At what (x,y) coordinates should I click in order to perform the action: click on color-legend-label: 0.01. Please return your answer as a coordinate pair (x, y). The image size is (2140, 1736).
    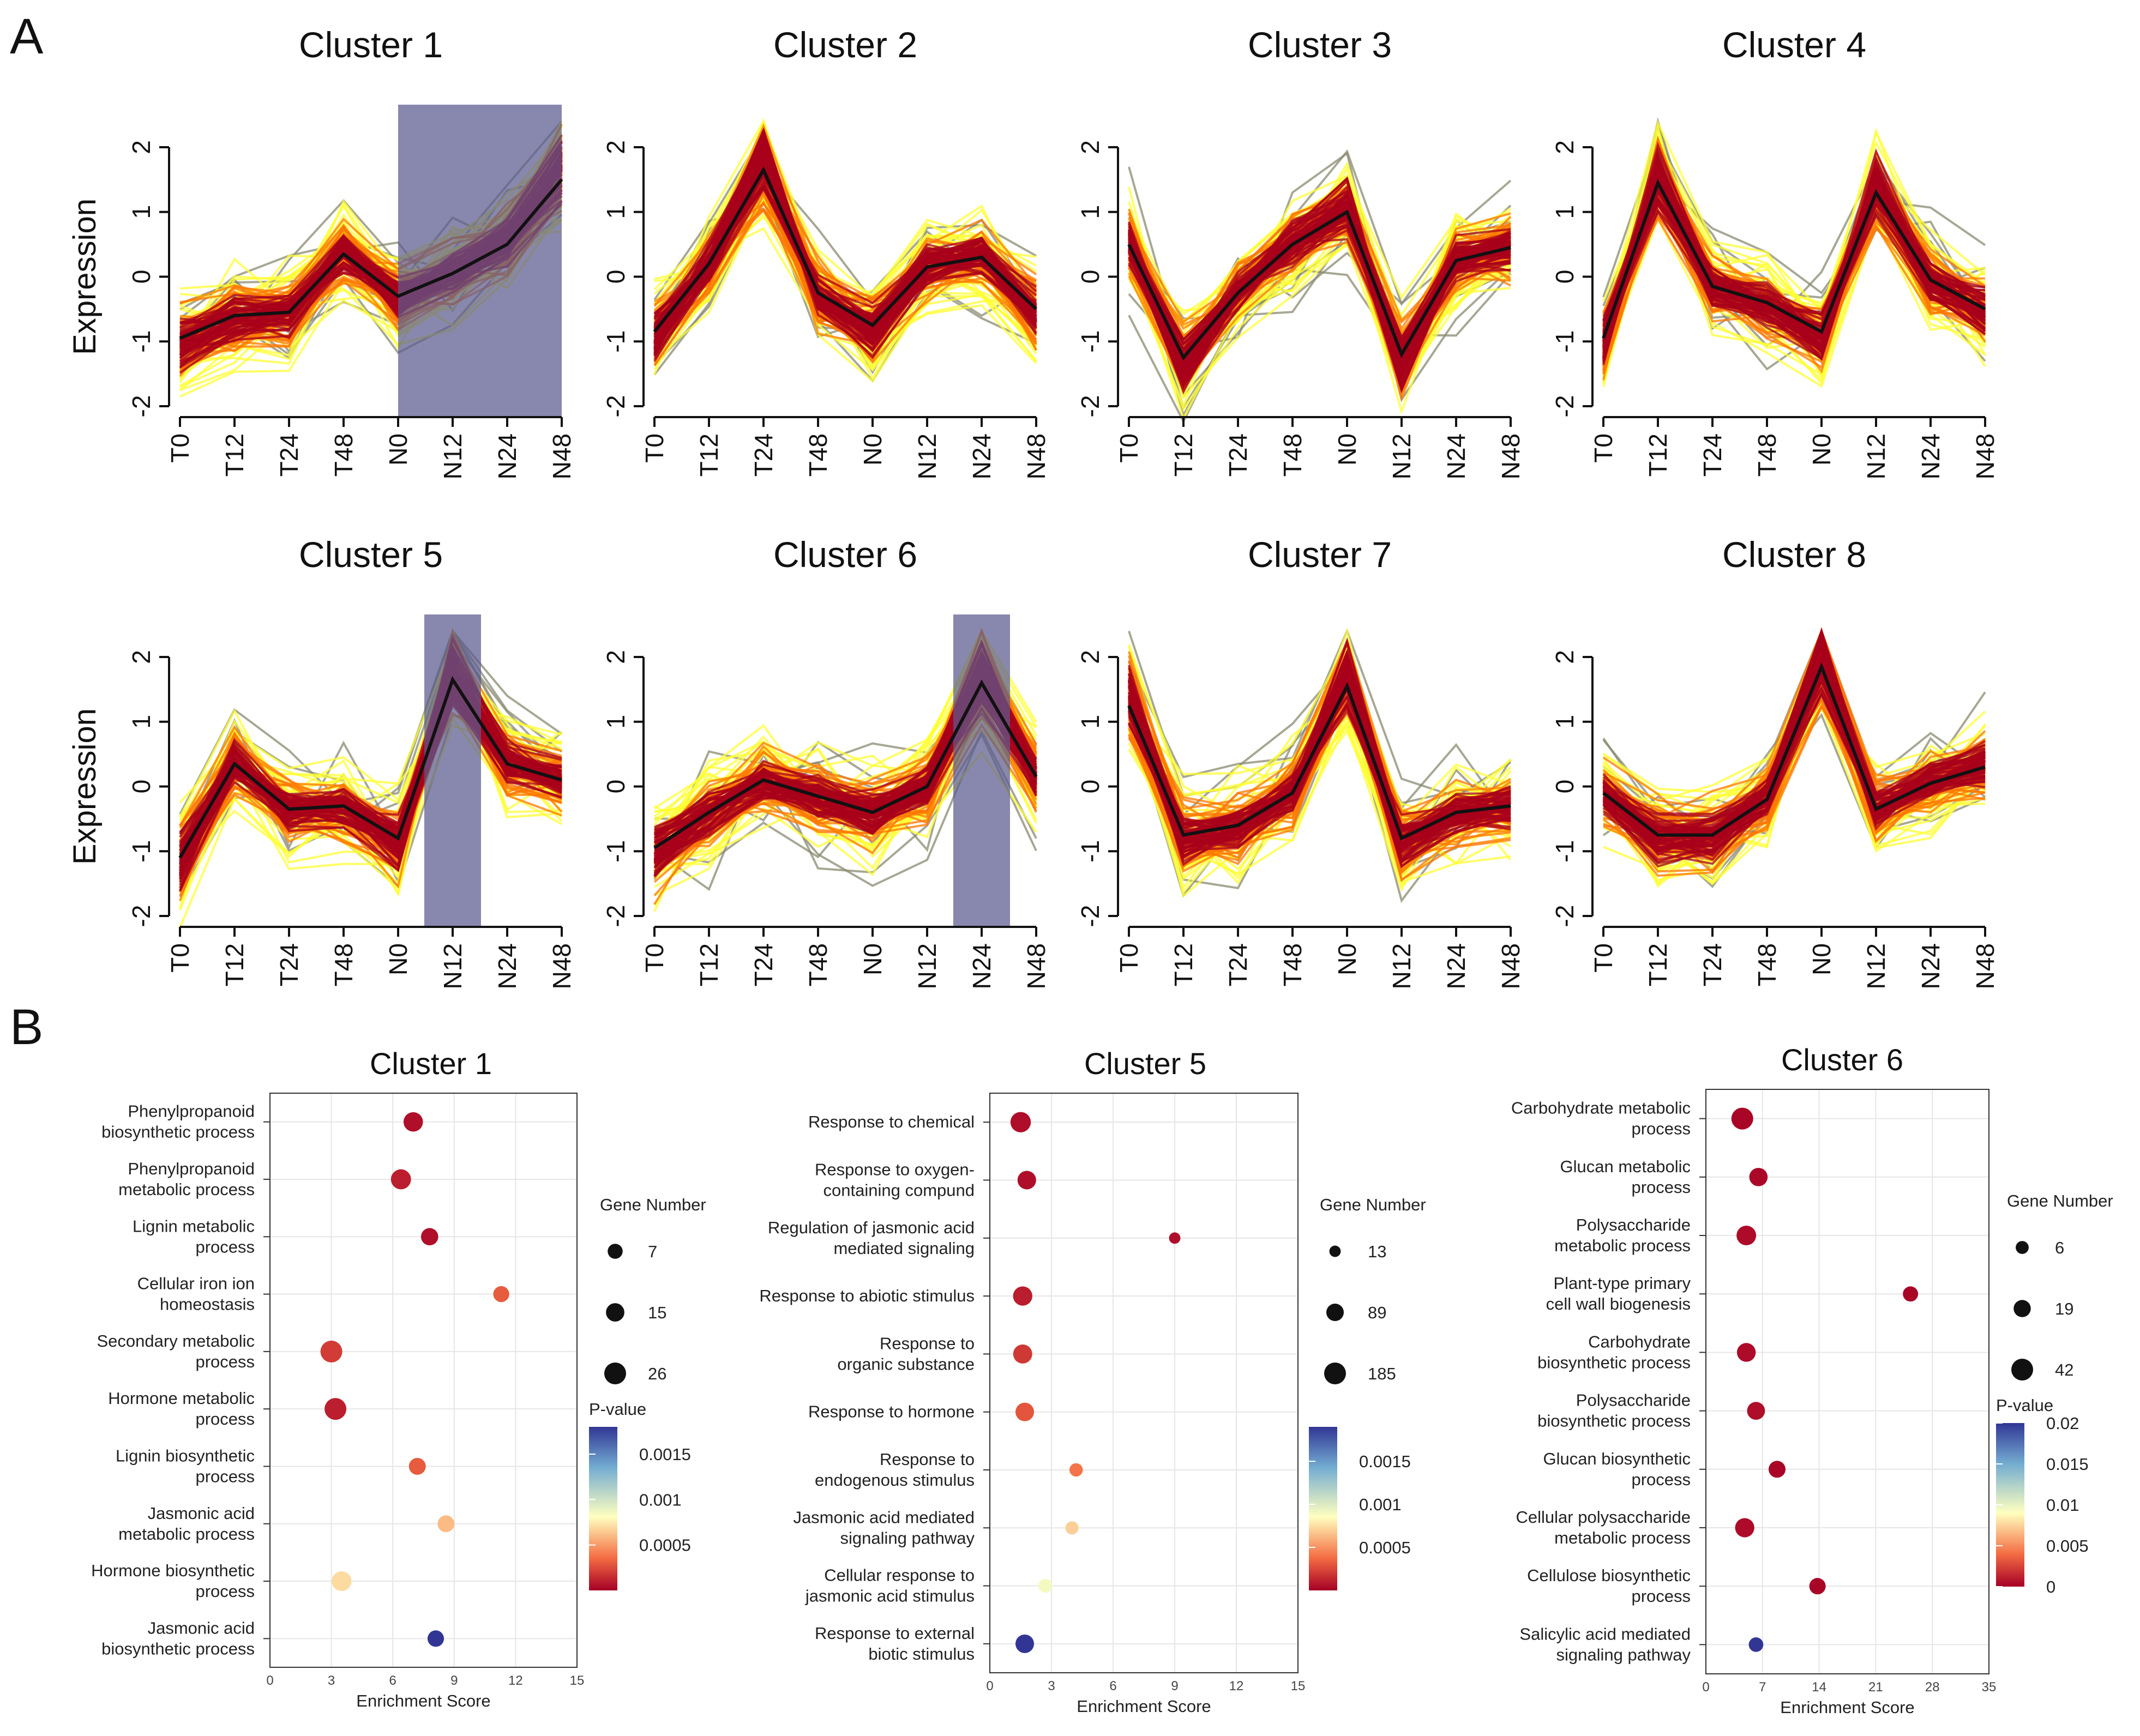
    Looking at the image, I should click on (2062, 1505).